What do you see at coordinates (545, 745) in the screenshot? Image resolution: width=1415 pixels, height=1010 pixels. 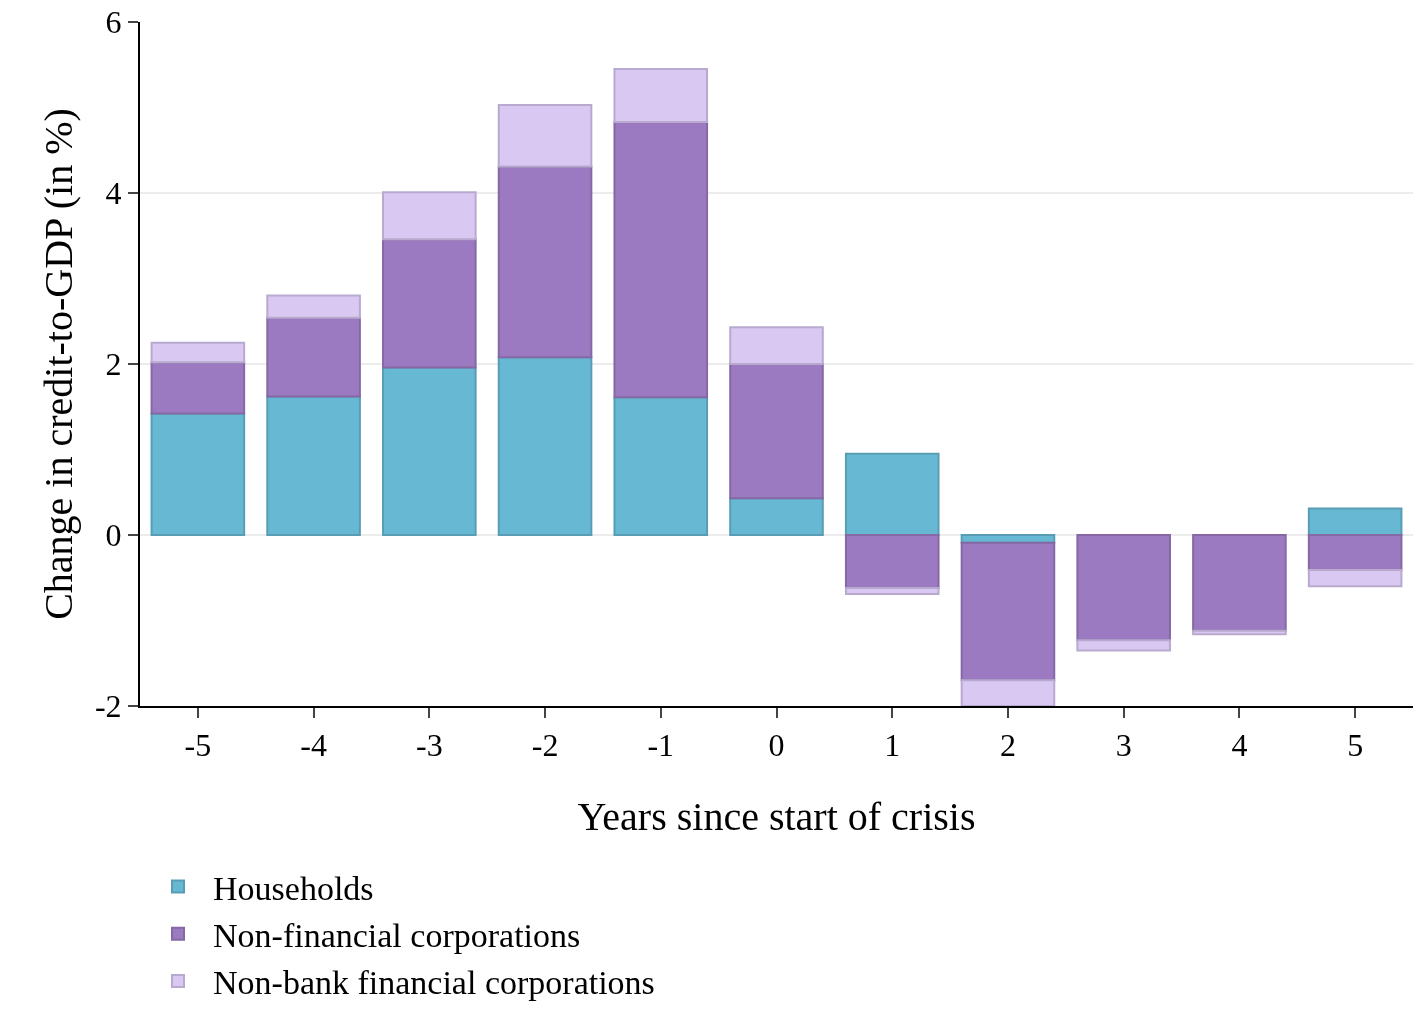 I see `x-tick-label: -2` at bounding box center [545, 745].